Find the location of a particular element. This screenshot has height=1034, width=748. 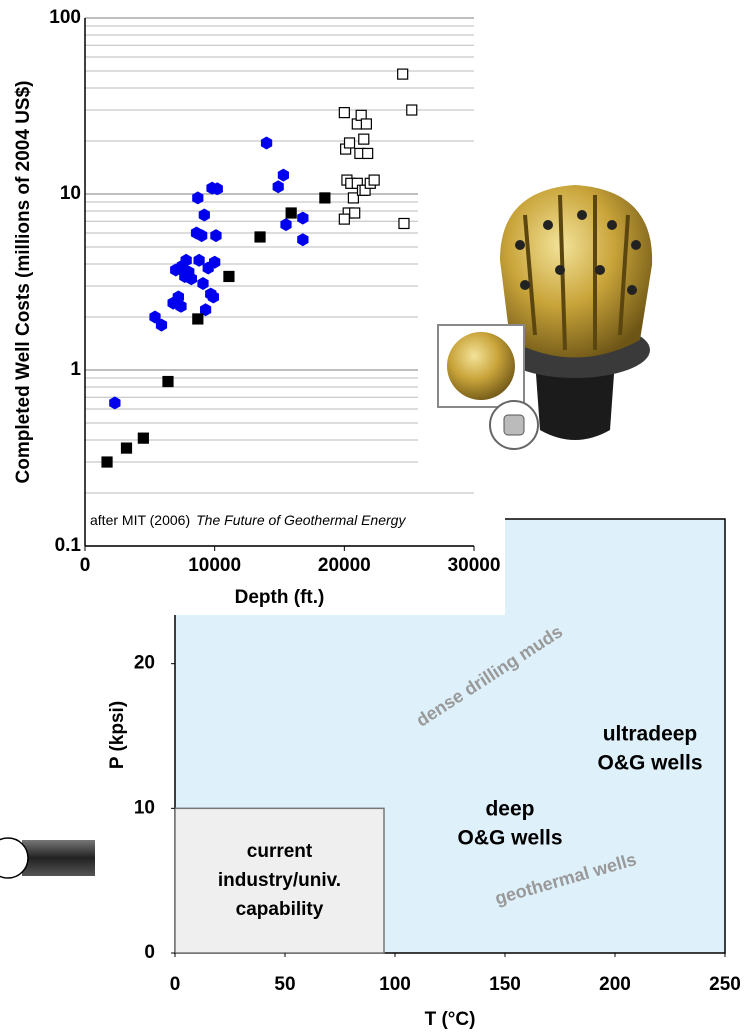

bit-cutters is located at coordinates (578, 252).